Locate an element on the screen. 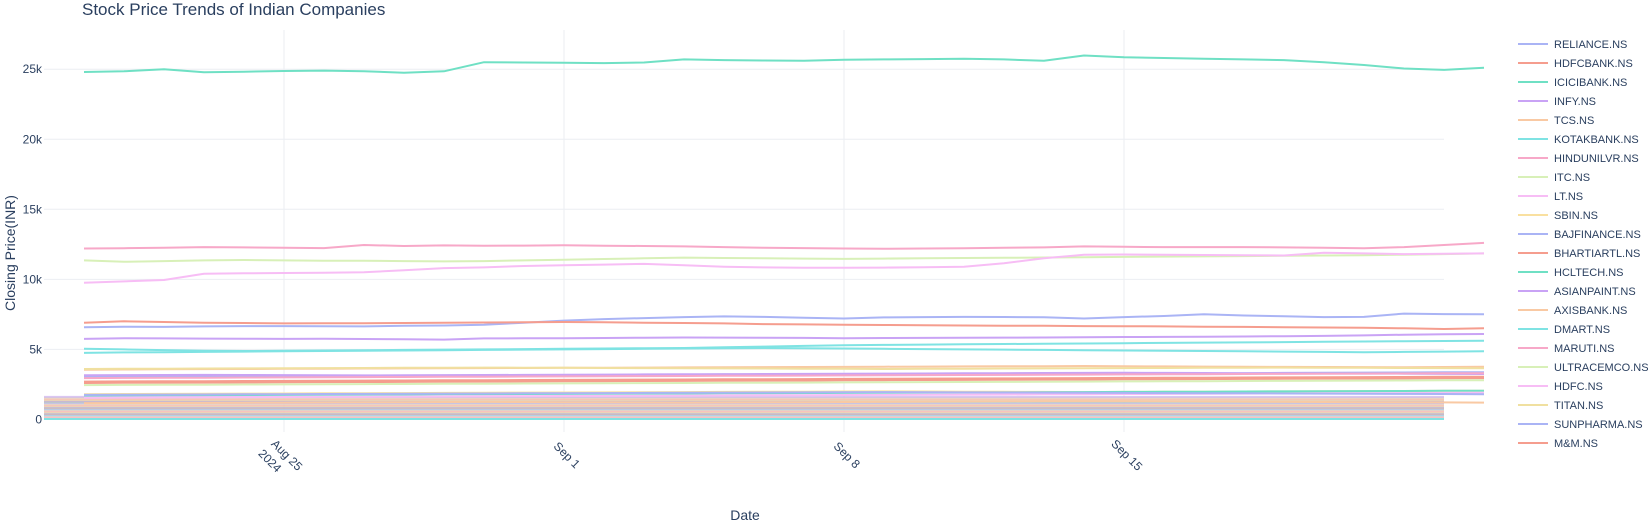 The image size is (1648, 525). legend-label: SUNPHARMA.NS is located at coordinates (1598, 425).